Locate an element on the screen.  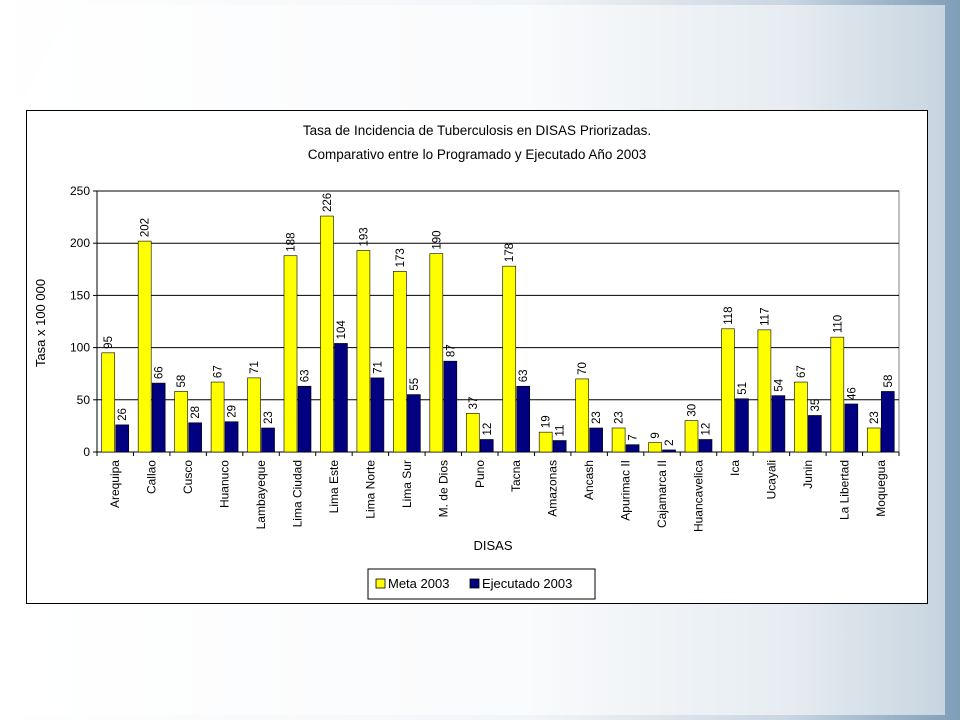
y-tick-label: 100 is located at coordinates (80, 348).